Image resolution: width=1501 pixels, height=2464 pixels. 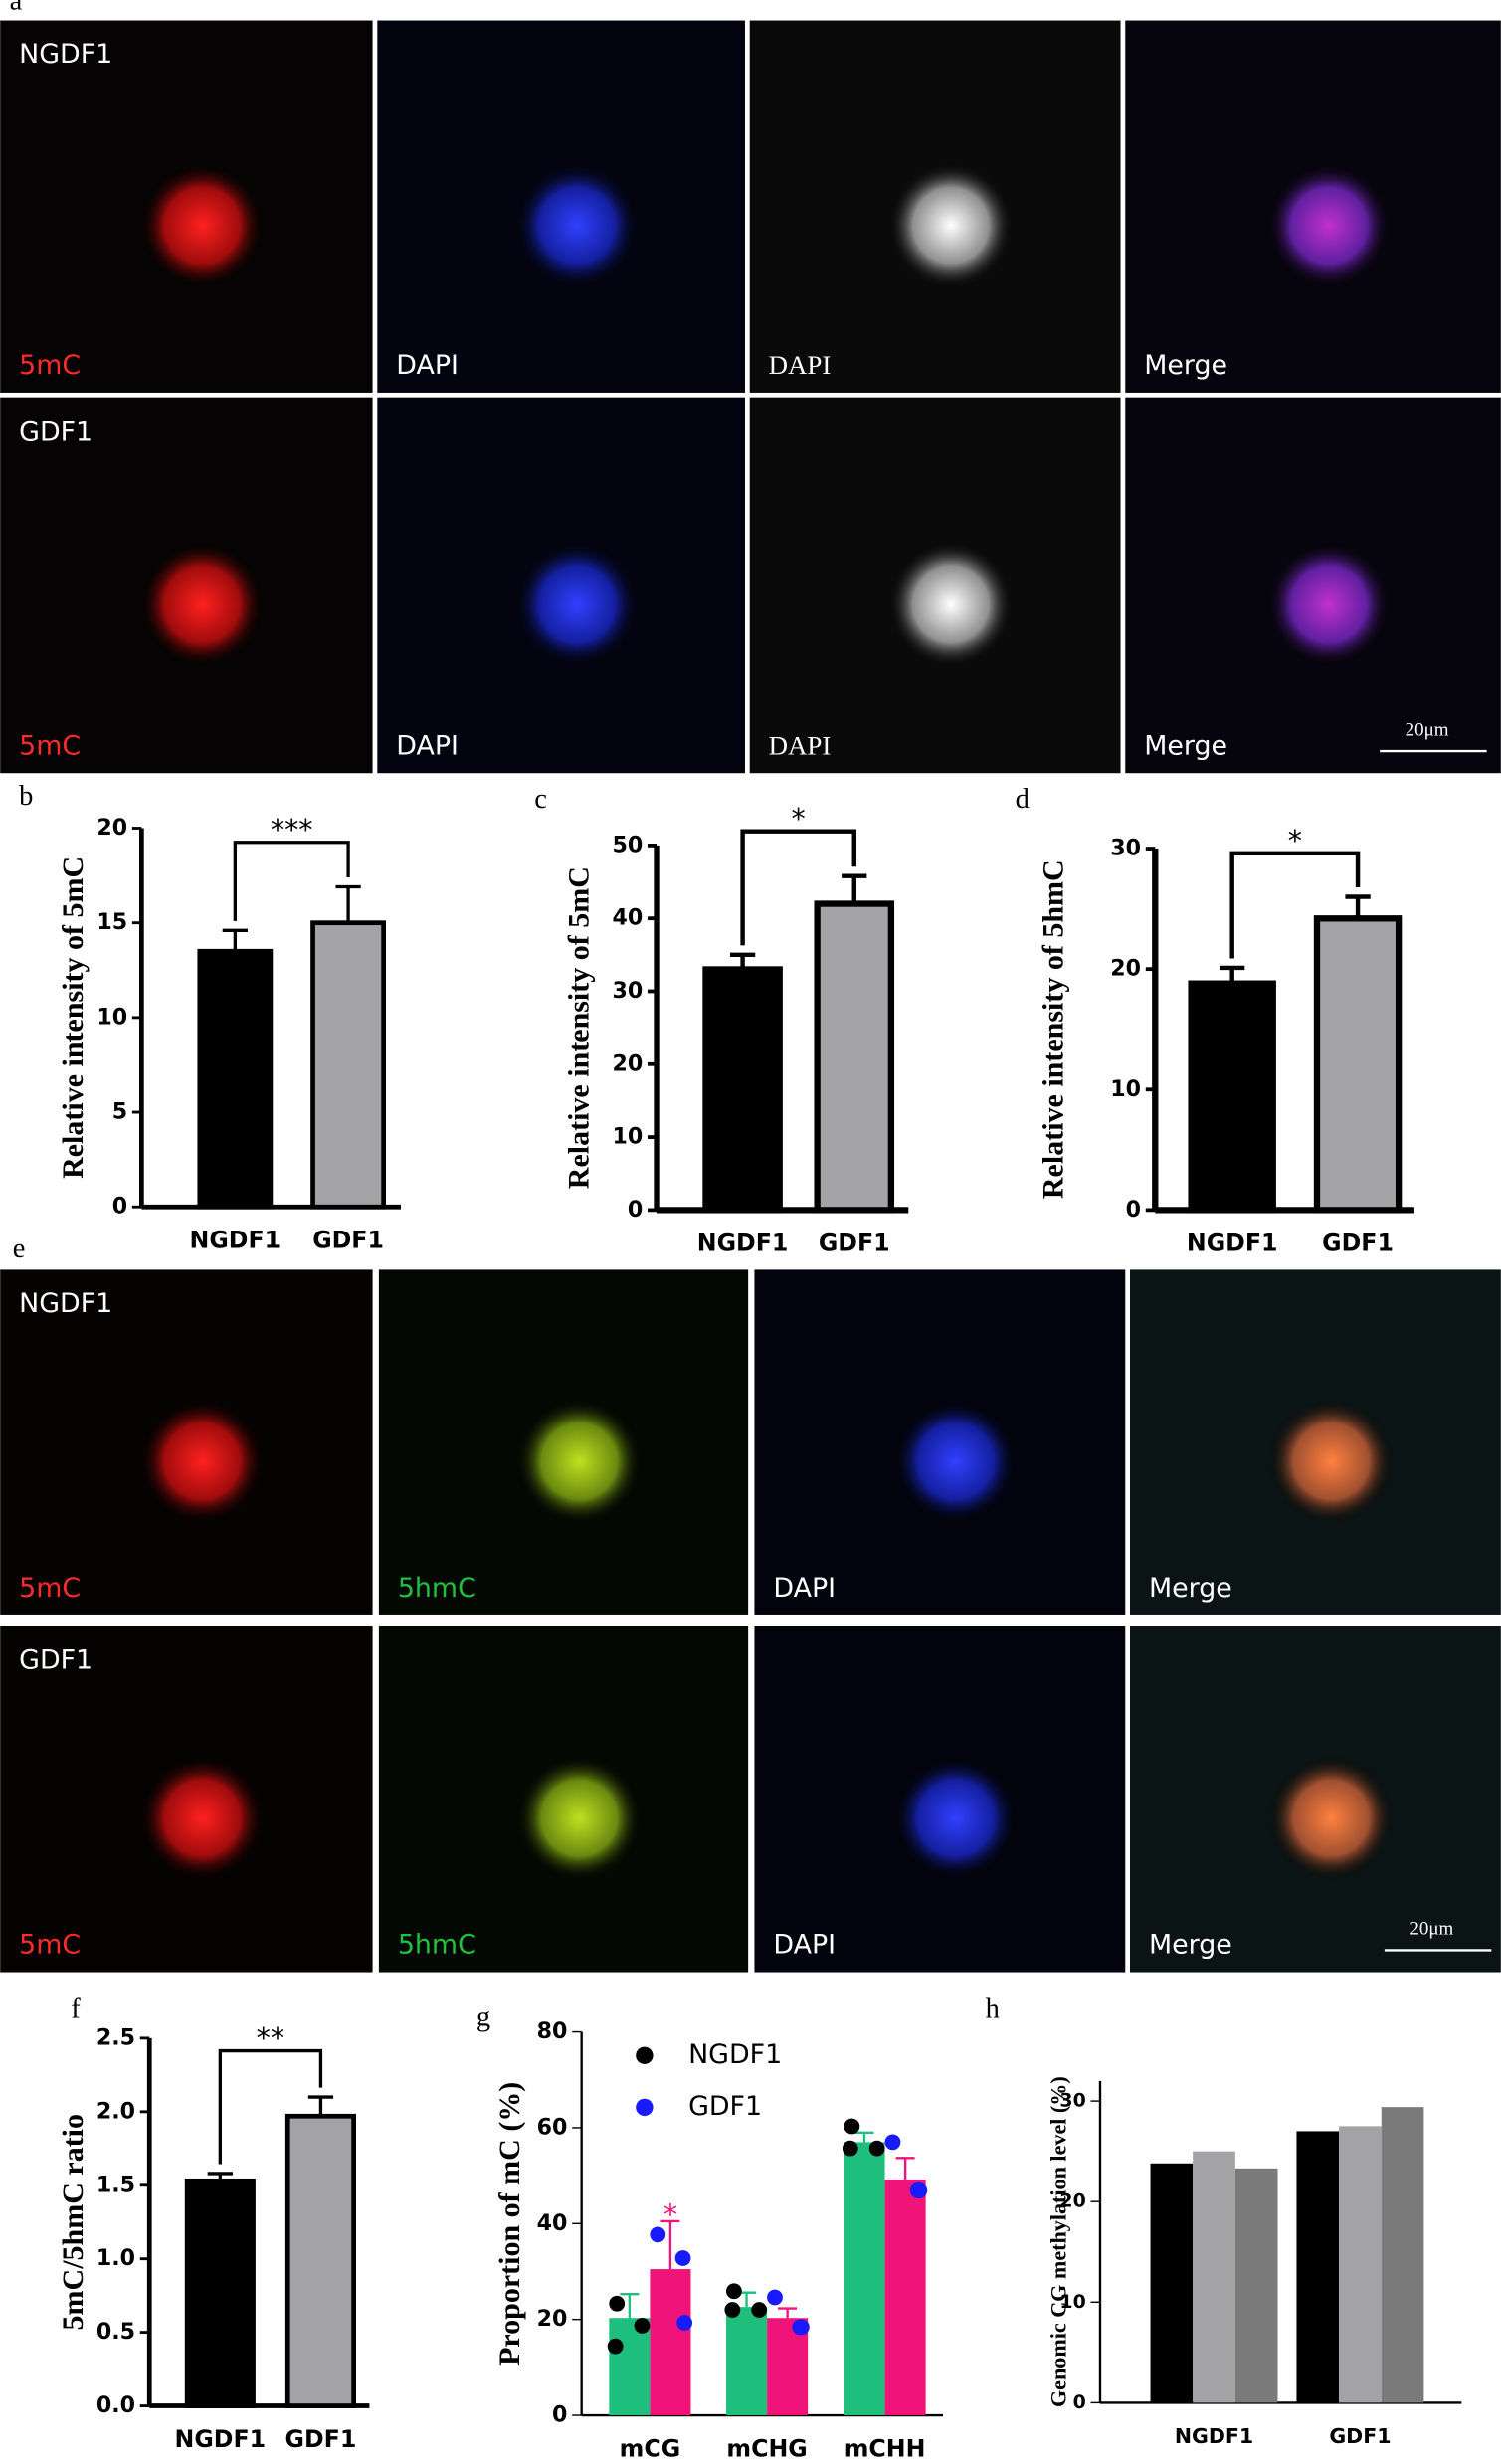 I want to click on panel-letter: f, so click(x=76, y=2008).